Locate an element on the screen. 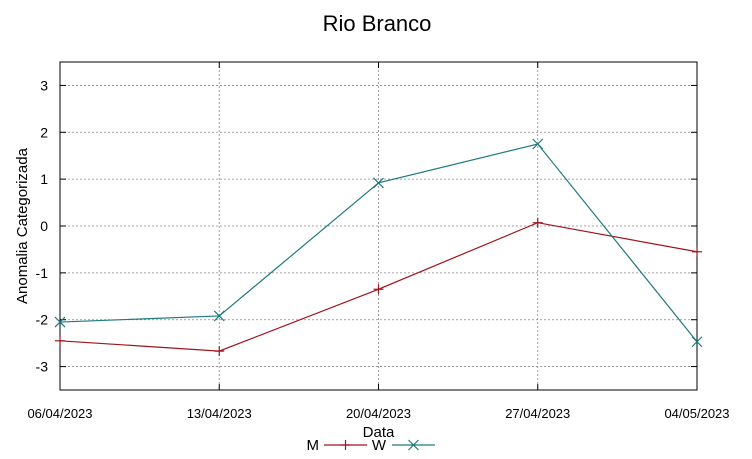  x-axis-label: Data is located at coordinates (379, 432).